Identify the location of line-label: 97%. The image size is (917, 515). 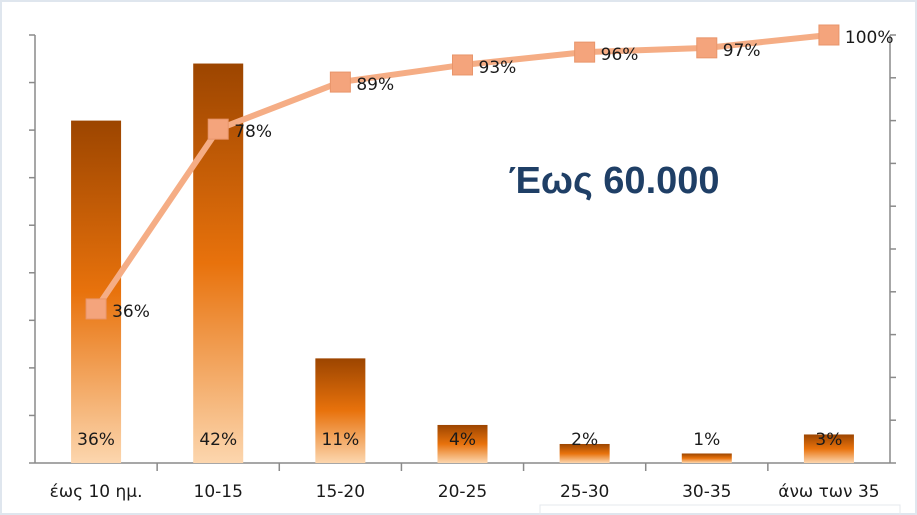
(742, 51).